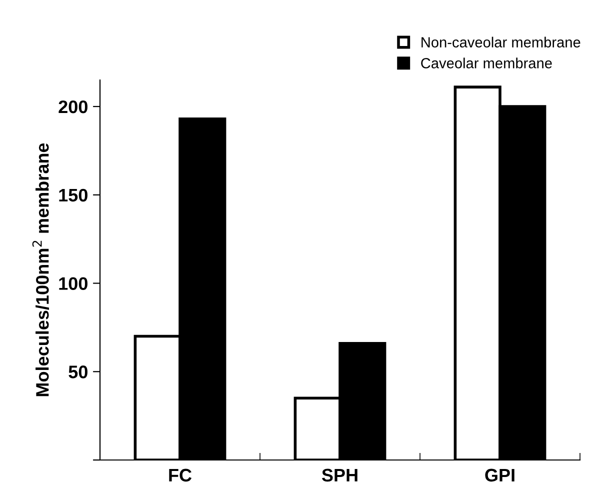 The image size is (593, 488). I want to click on y-tick-label: 50, so click(78, 372).